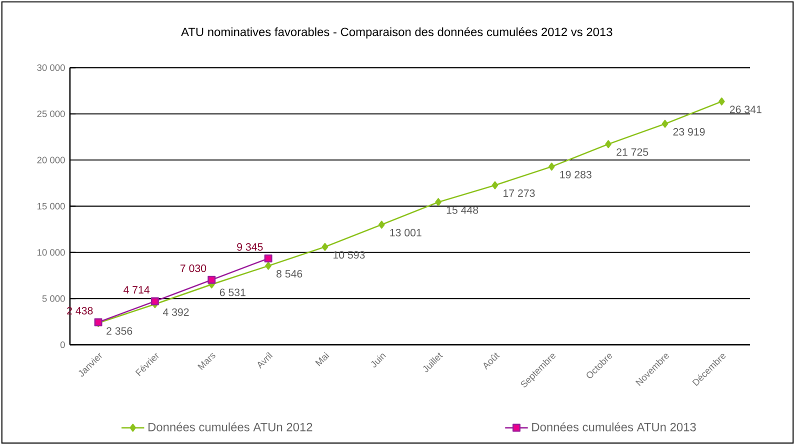 This screenshot has height=445, width=795. Describe the element at coordinates (250, 247) in the screenshot. I see `data-label: 9 345` at that location.